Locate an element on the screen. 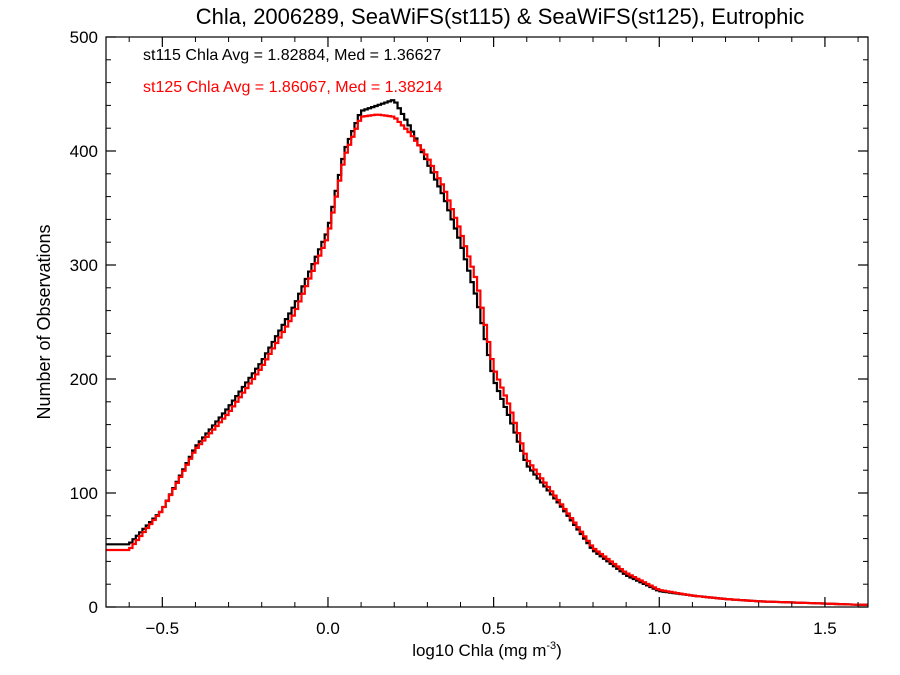 Image resolution: width=900 pixels, height=675 pixels. x-tick-label: 0.5 is located at coordinates (494, 628).